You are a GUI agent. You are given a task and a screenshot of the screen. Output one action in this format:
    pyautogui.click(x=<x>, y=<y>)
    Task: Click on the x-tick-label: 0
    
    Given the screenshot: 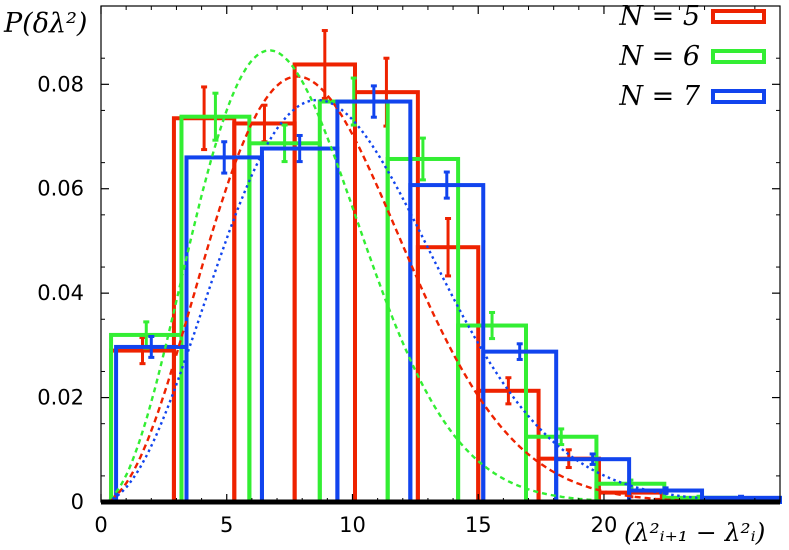 What is the action you would take?
    pyautogui.click(x=100, y=525)
    